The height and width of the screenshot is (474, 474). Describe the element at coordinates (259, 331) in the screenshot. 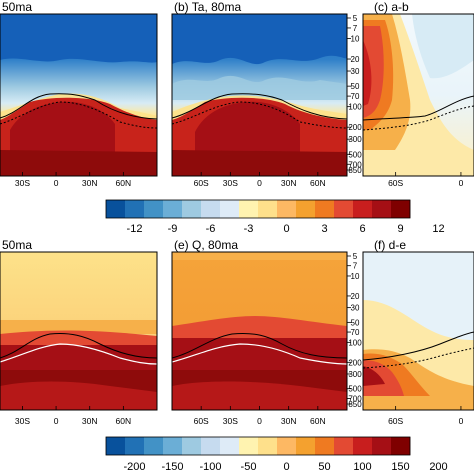

I see `panel-e` at that location.